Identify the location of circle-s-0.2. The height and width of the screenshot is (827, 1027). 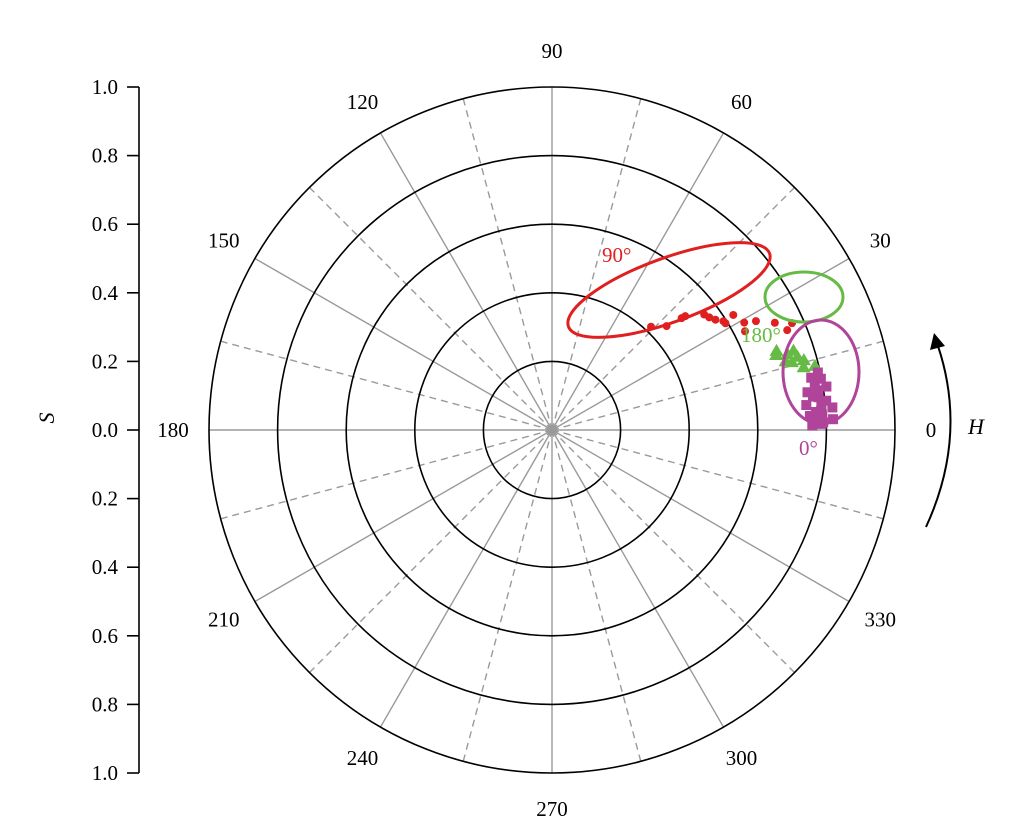
(552, 430).